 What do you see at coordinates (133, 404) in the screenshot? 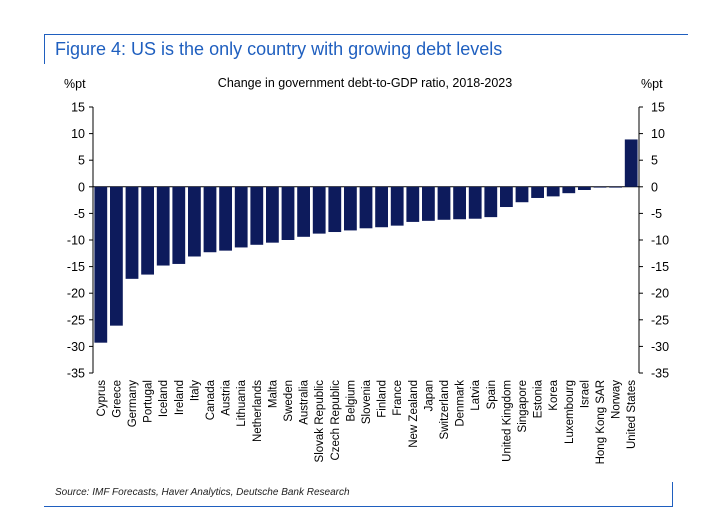
I see `x-category-label: Germany` at bounding box center [133, 404].